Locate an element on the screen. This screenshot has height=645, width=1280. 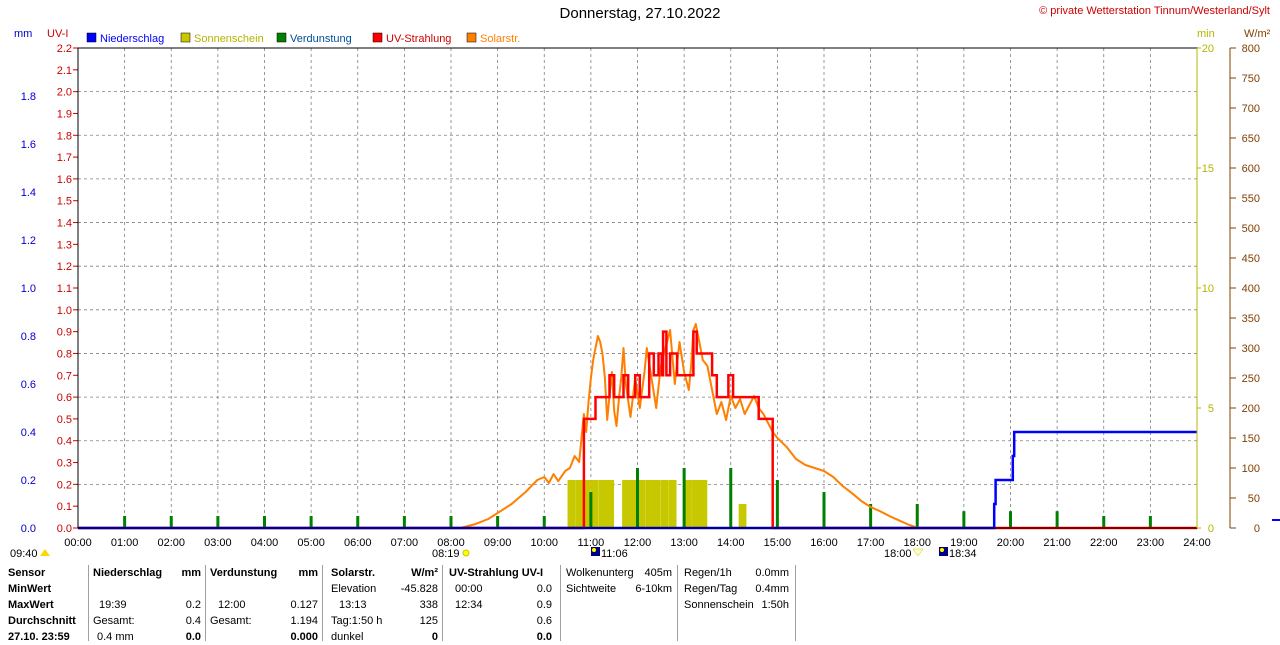
wm2-tick-label: 300 is located at coordinates (1251, 349).